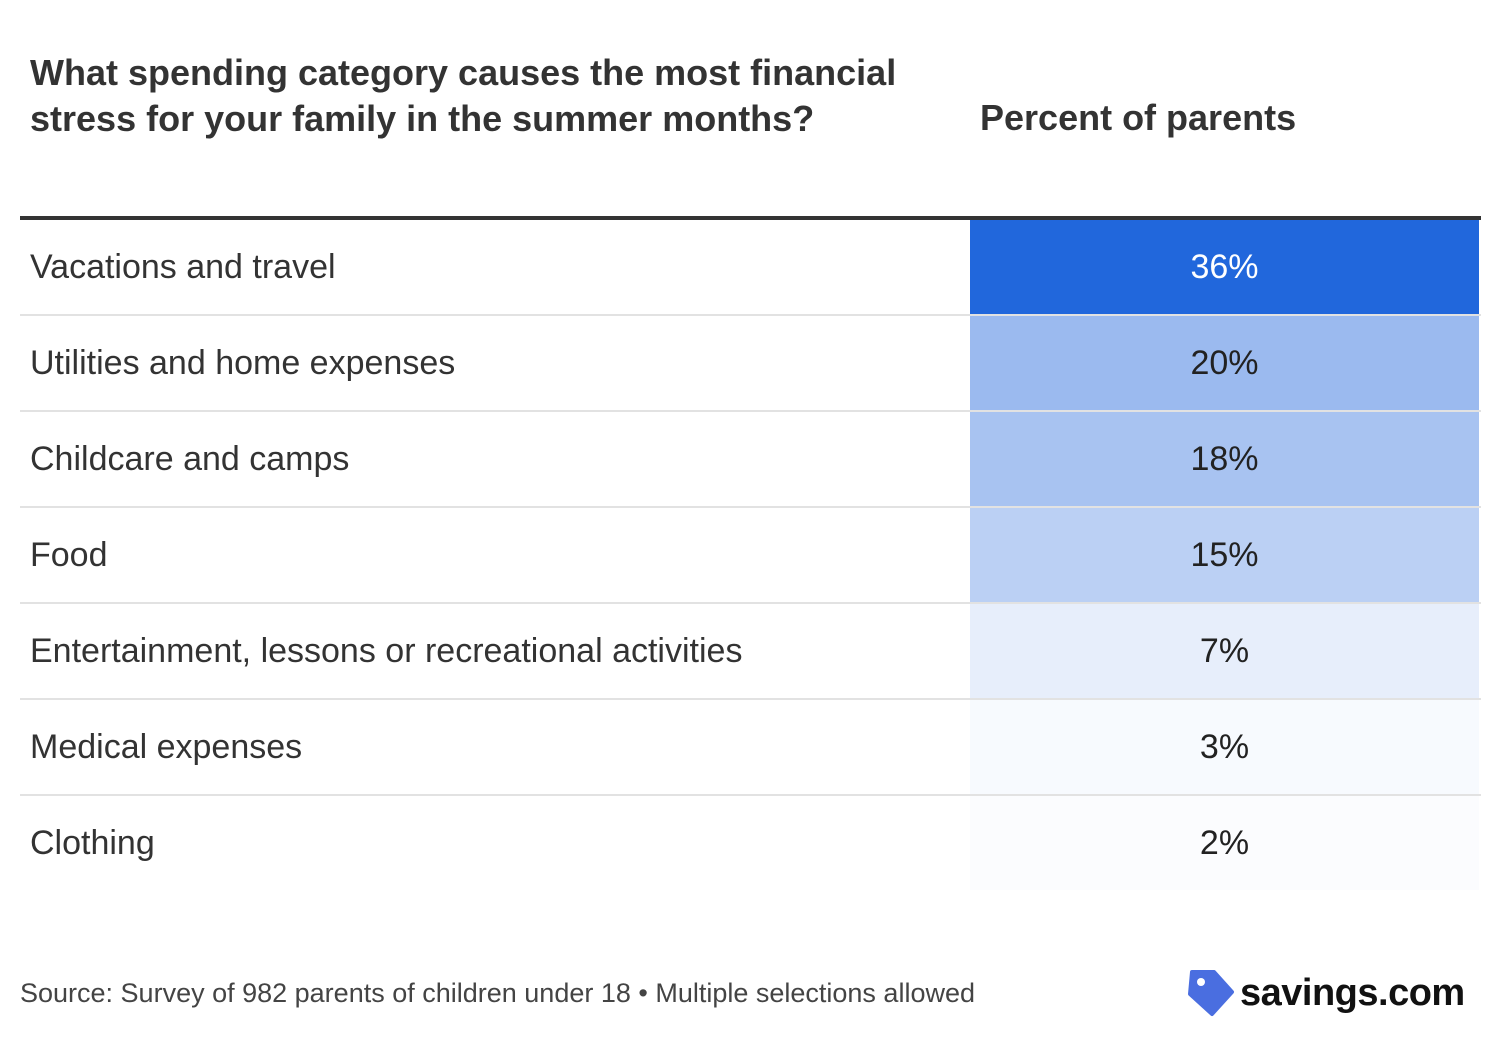 The image size is (1500, 1056). I want to click on table-row: Clothing 2%, so click(750, 844).